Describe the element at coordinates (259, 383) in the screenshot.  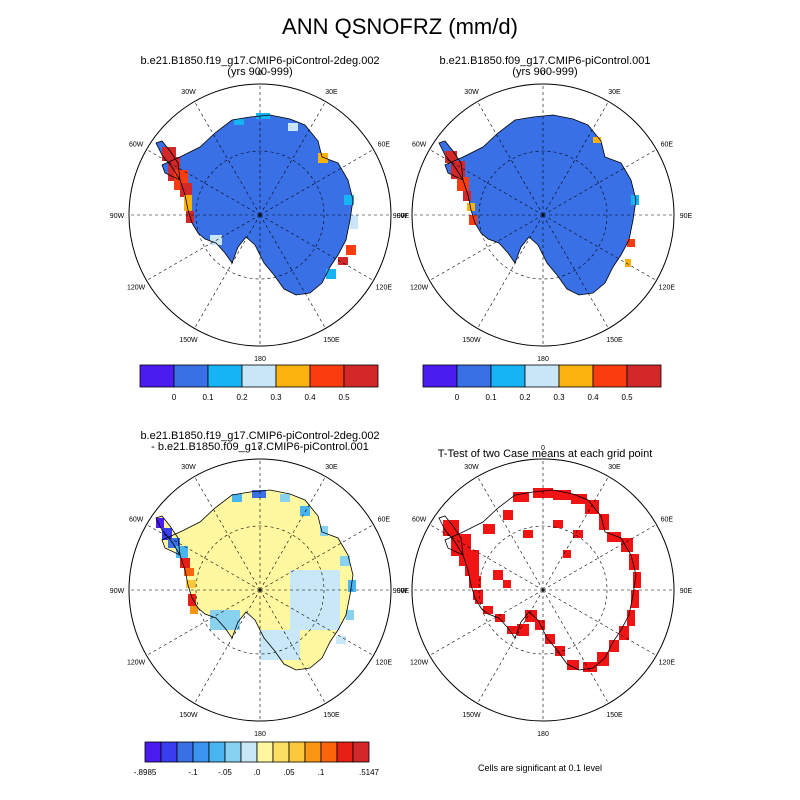
I see `colorbar-panel-1: 0 0.1 0.2 0.3 0.4 0.5` at that location.